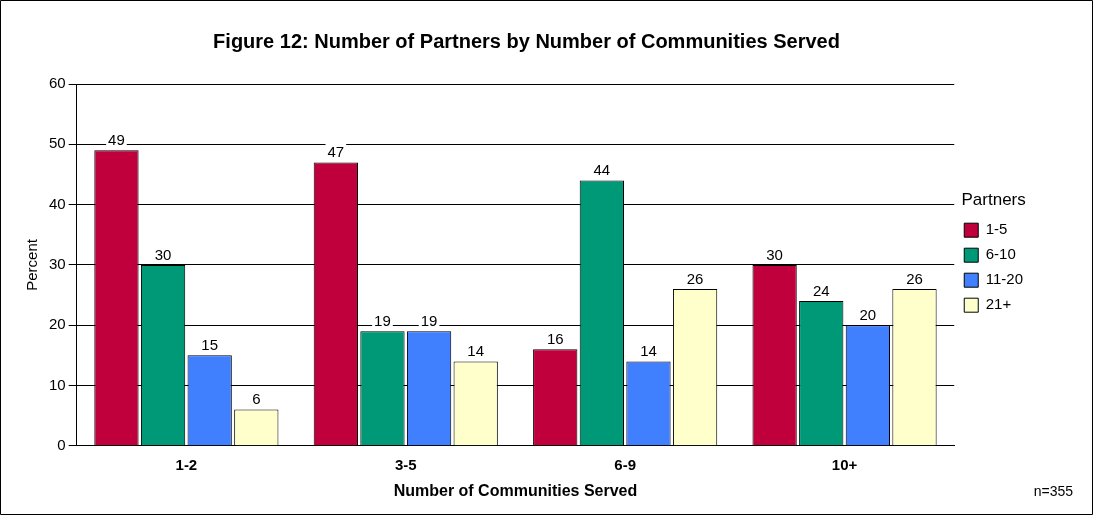 The width and height of the screenshot is (1093, 515). Describe the element at coordinates (526, 40) in the screenshot. I see `chart-title: Figure 12: Number of Partners by Number of Communities Served` at that location.